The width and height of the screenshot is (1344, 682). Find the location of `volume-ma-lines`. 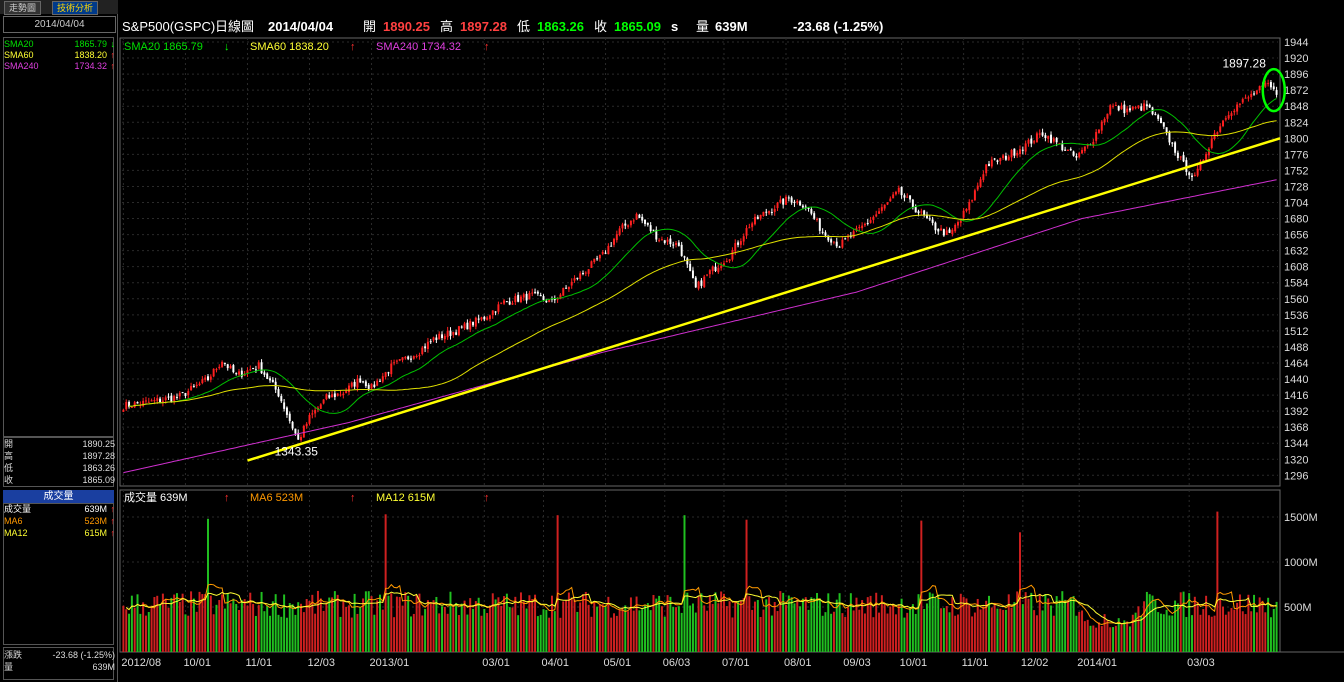

volume-ma-lines is located at coordinates (701, 604).